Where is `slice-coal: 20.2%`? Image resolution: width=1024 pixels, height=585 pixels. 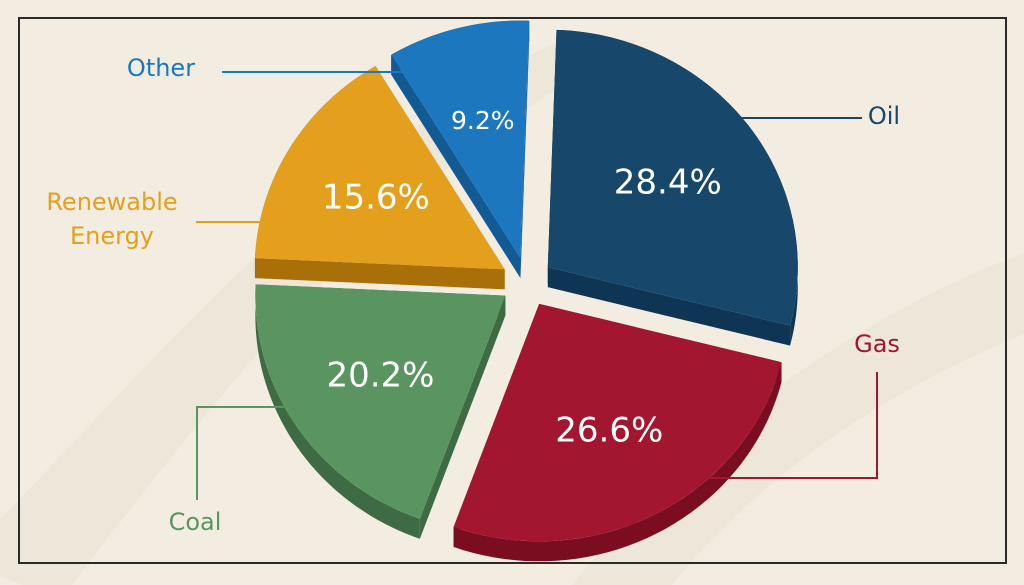
slice-coal: 20.2% is located at coordinates (380, 411).